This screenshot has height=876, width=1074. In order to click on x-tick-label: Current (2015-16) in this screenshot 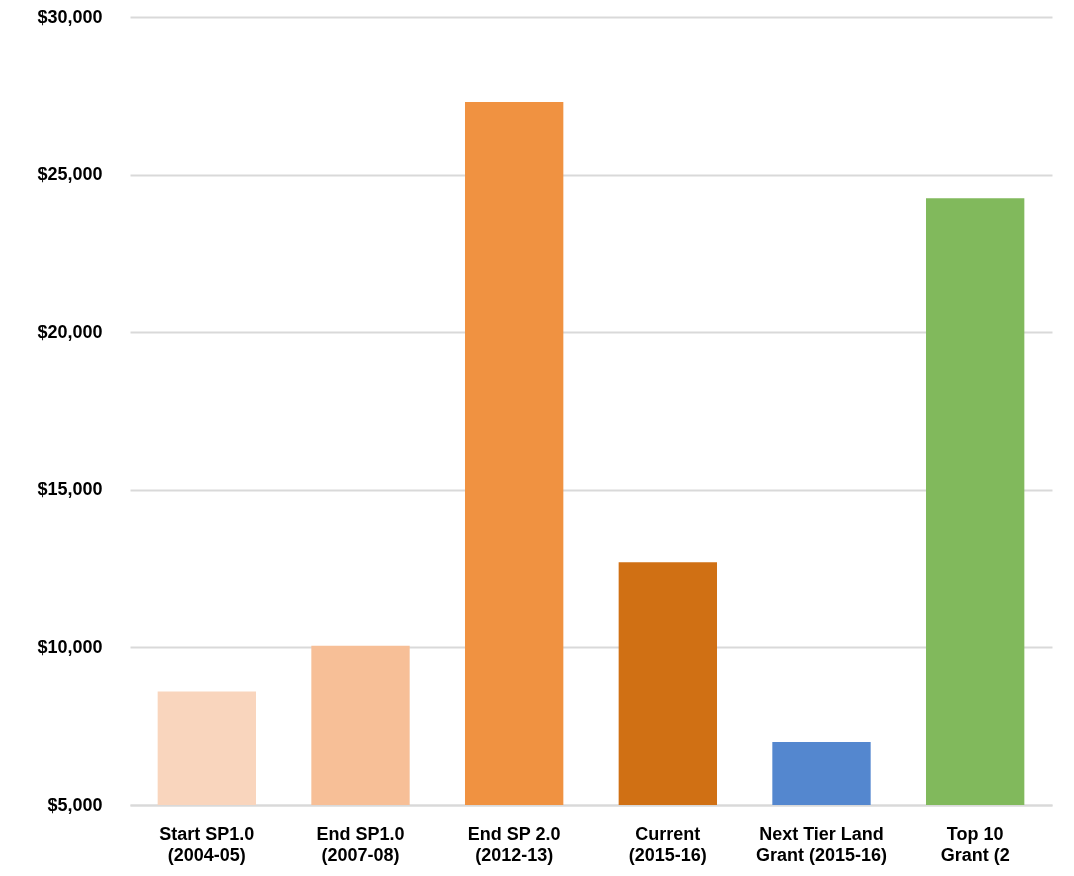, I will do `click(667, 844)`.